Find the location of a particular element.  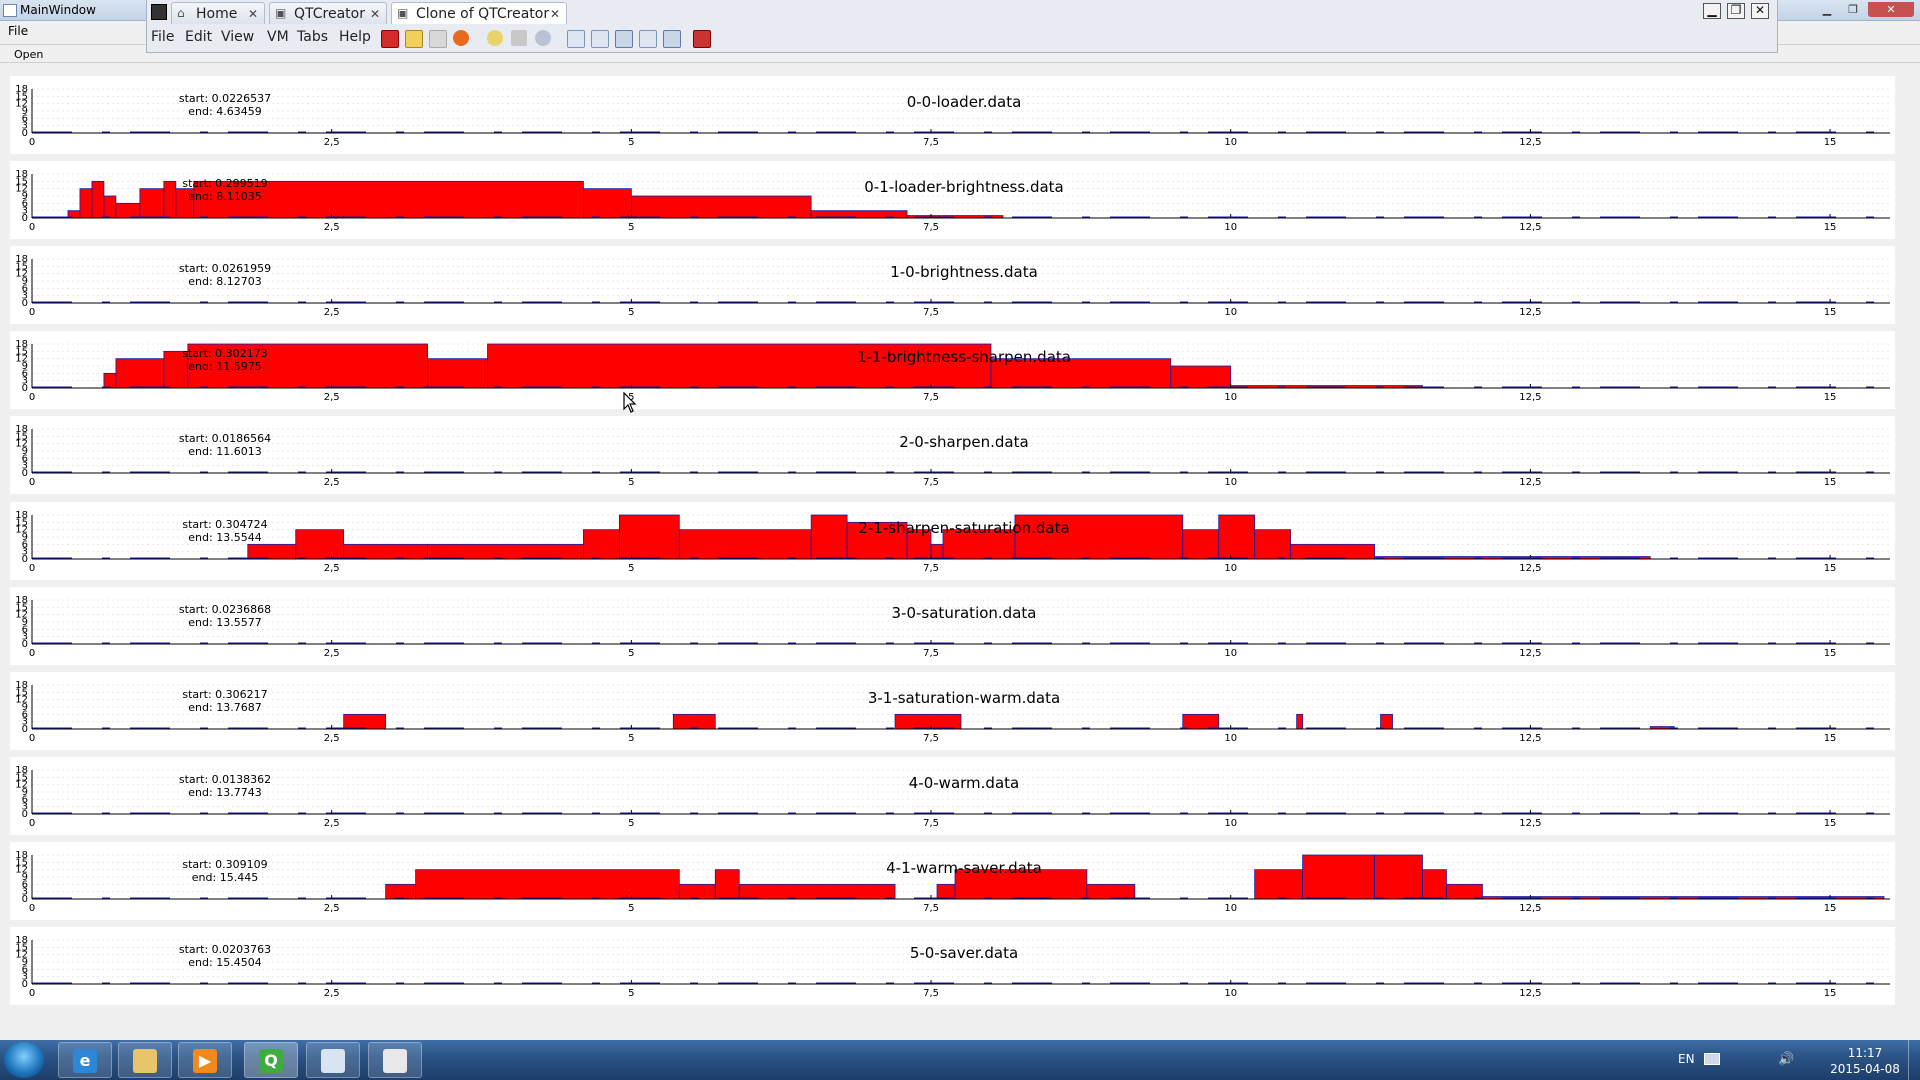

sidebar-icon is located at coordinates (576, 39).